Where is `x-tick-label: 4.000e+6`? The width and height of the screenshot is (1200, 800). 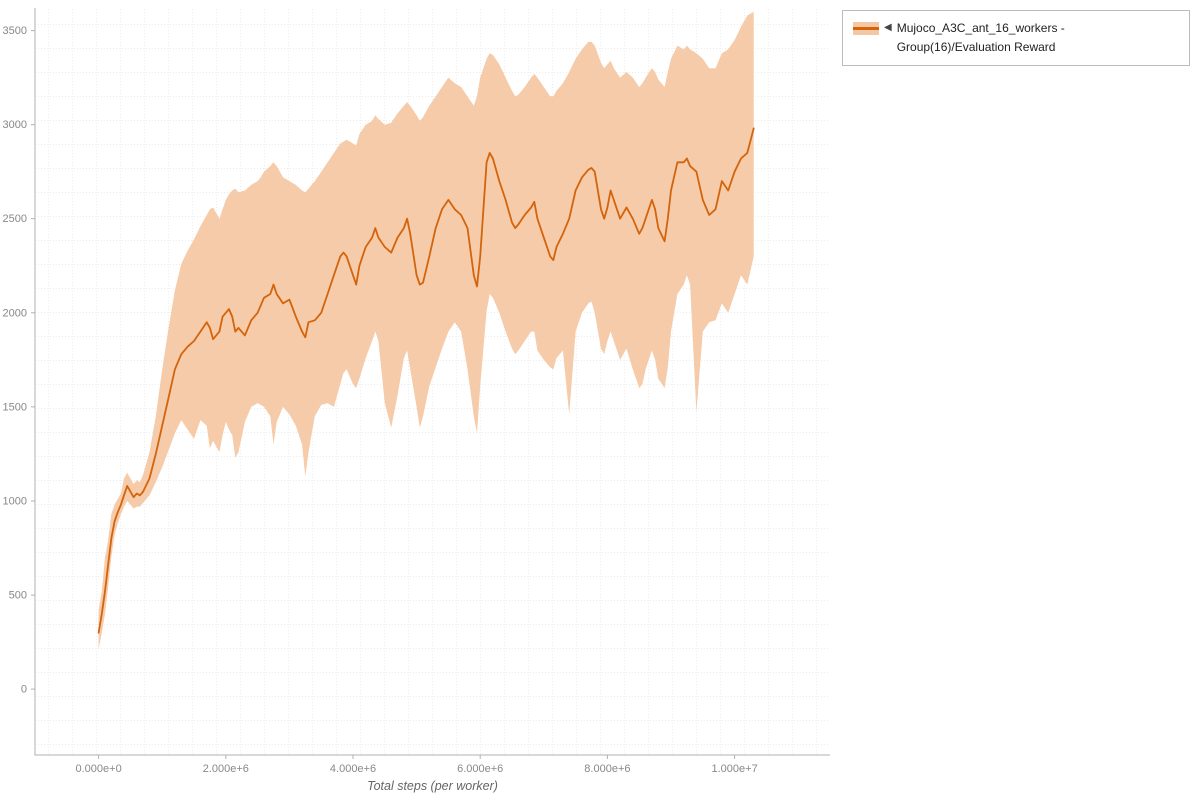 x-tick-label: 4.000e+6 is located at coordinates (353, 769).